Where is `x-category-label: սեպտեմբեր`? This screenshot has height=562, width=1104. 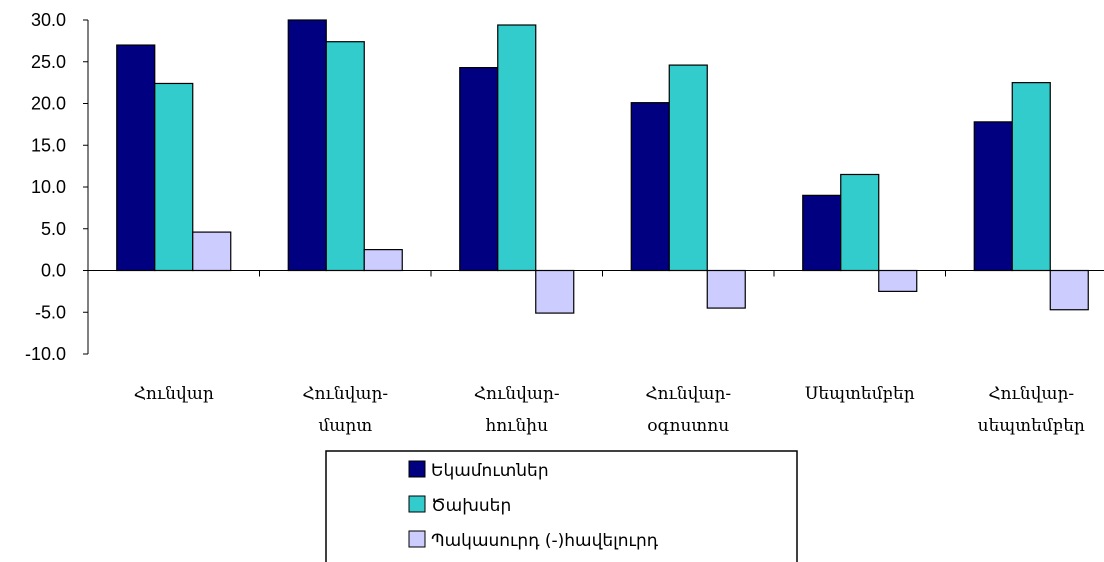 x-category-label: սեպտեմբեր is located at coordinates (1031, 426).